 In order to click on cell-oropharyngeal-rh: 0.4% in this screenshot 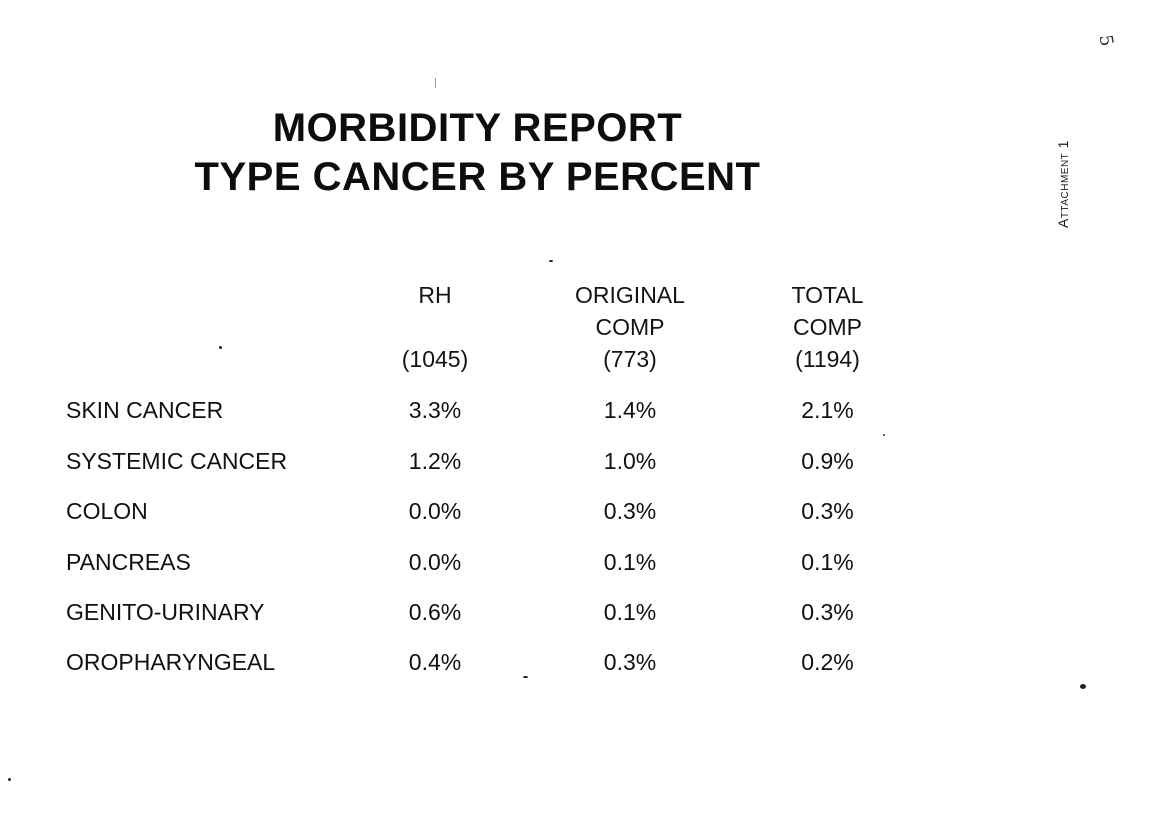, I will do `click(435, 662)`.